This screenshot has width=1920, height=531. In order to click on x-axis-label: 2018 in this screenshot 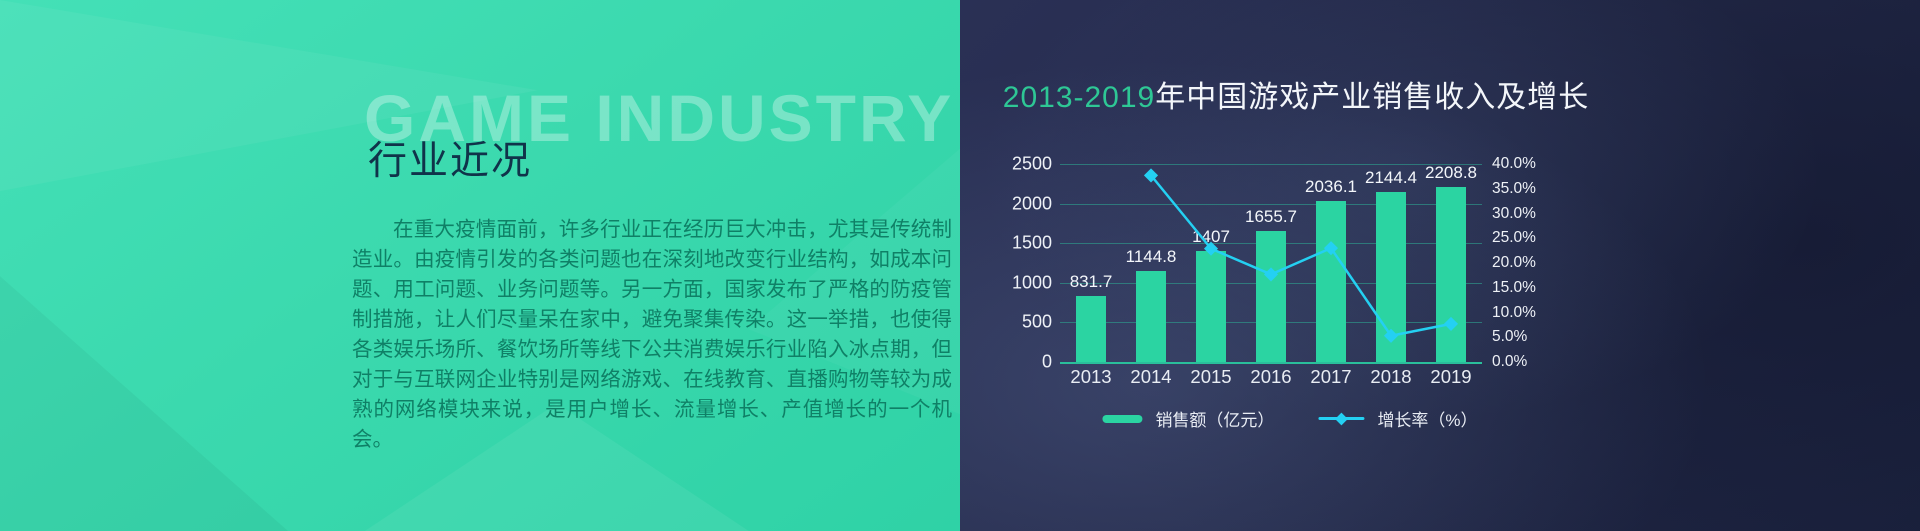, I will do `click(1391, 376)`.